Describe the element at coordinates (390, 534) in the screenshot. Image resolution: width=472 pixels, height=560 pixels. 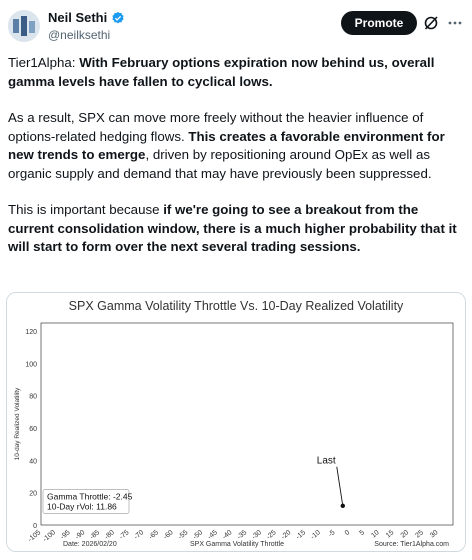
I see `x-tick-label: 15` at that location.